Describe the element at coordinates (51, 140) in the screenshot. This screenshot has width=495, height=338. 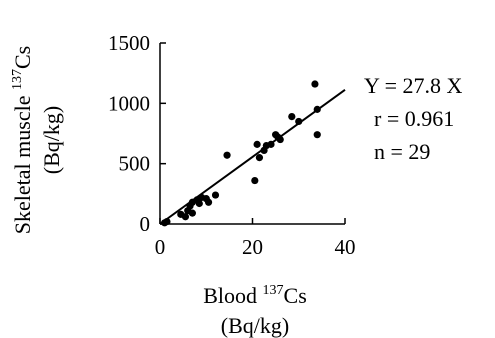
I see `y-axis-unit: (Bq/kg)` at that location.